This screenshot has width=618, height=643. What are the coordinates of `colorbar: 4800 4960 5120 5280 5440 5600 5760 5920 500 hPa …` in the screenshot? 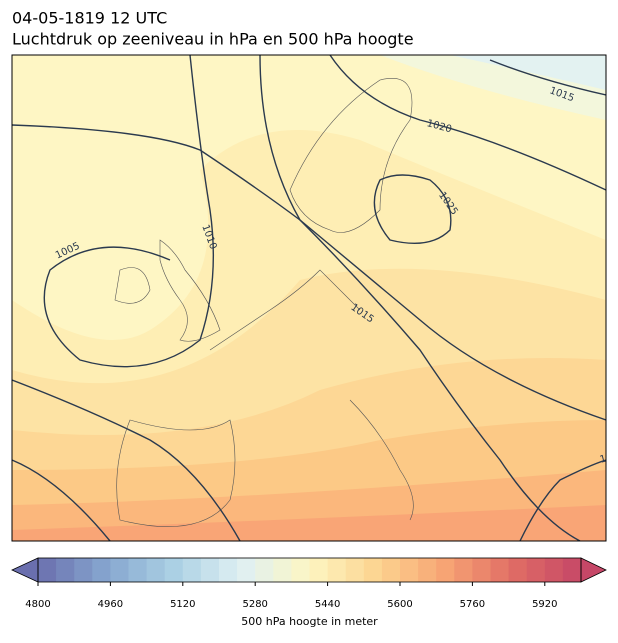 It's located at (309, 592).